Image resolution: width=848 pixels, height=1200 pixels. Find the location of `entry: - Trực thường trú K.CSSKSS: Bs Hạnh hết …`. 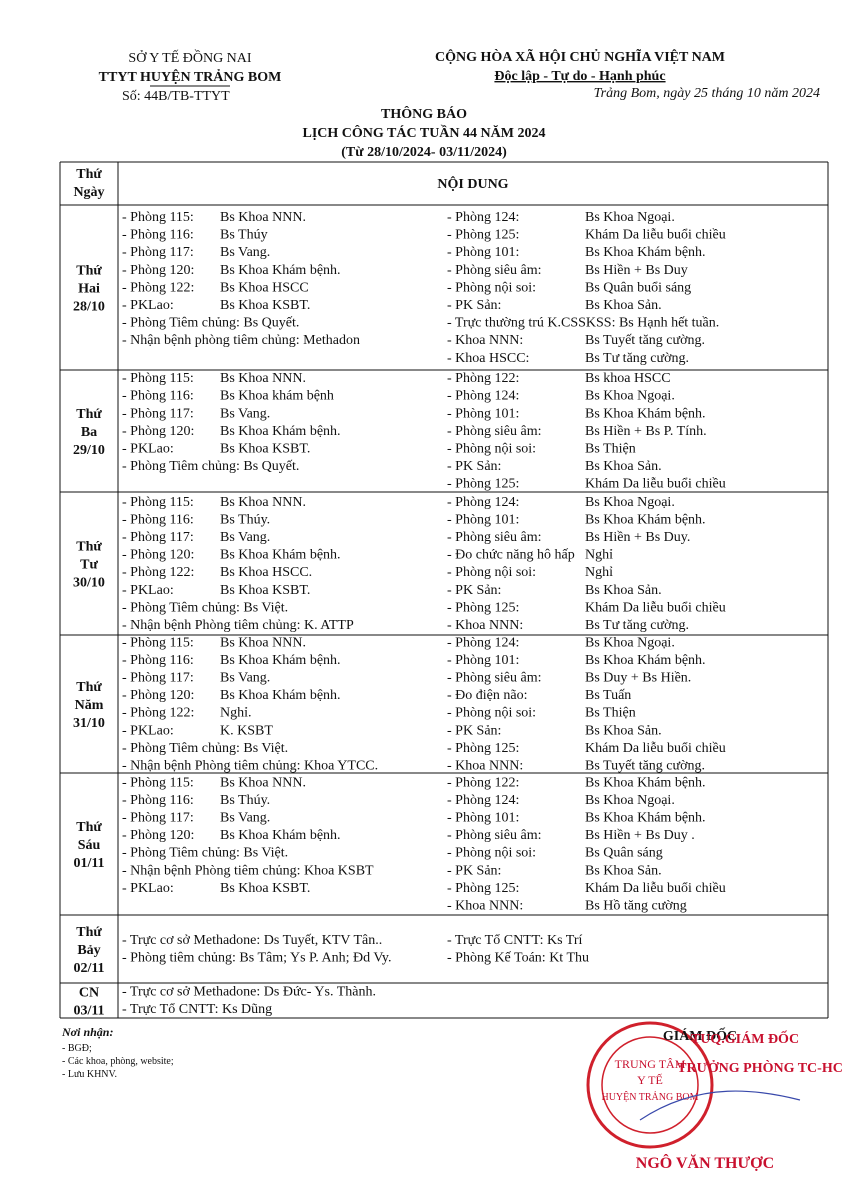

entry: - Trực thường trú K.CSSKSS: Bs Hạnh hết … is located at coordinates (583, 323).